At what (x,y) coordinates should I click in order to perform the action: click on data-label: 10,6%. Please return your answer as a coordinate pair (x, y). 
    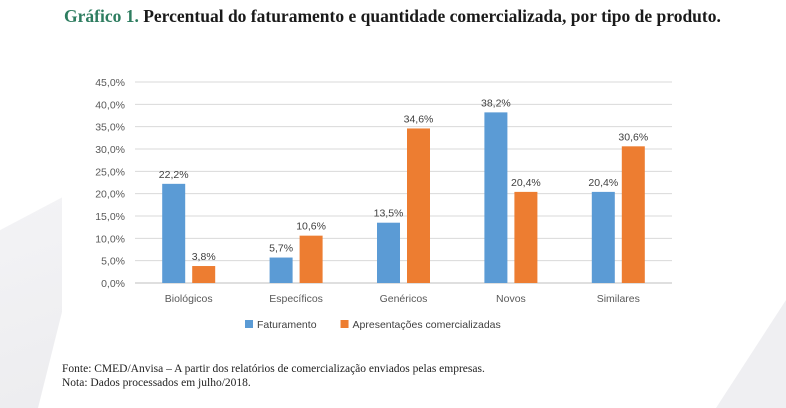
    Looking at the image, I should click on (311, 227).